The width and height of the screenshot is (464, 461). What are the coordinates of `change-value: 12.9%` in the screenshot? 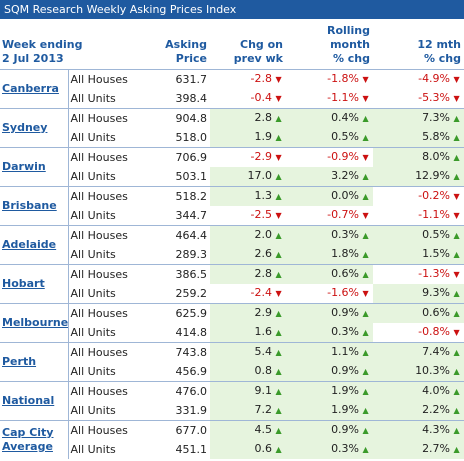 It's located at (433, 175).